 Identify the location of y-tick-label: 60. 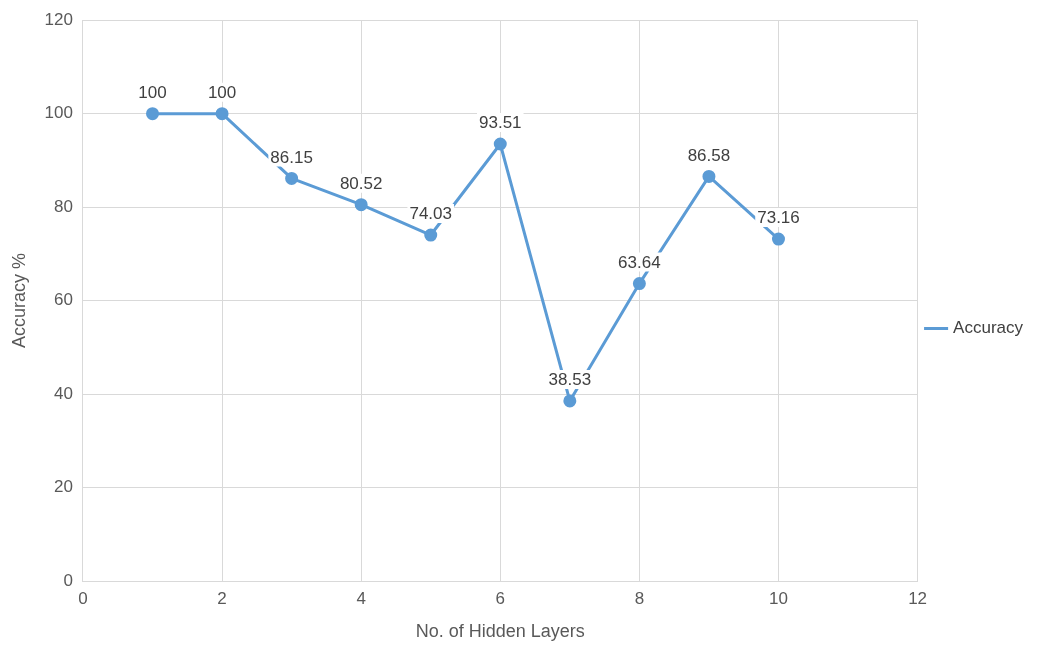
(63, 300).